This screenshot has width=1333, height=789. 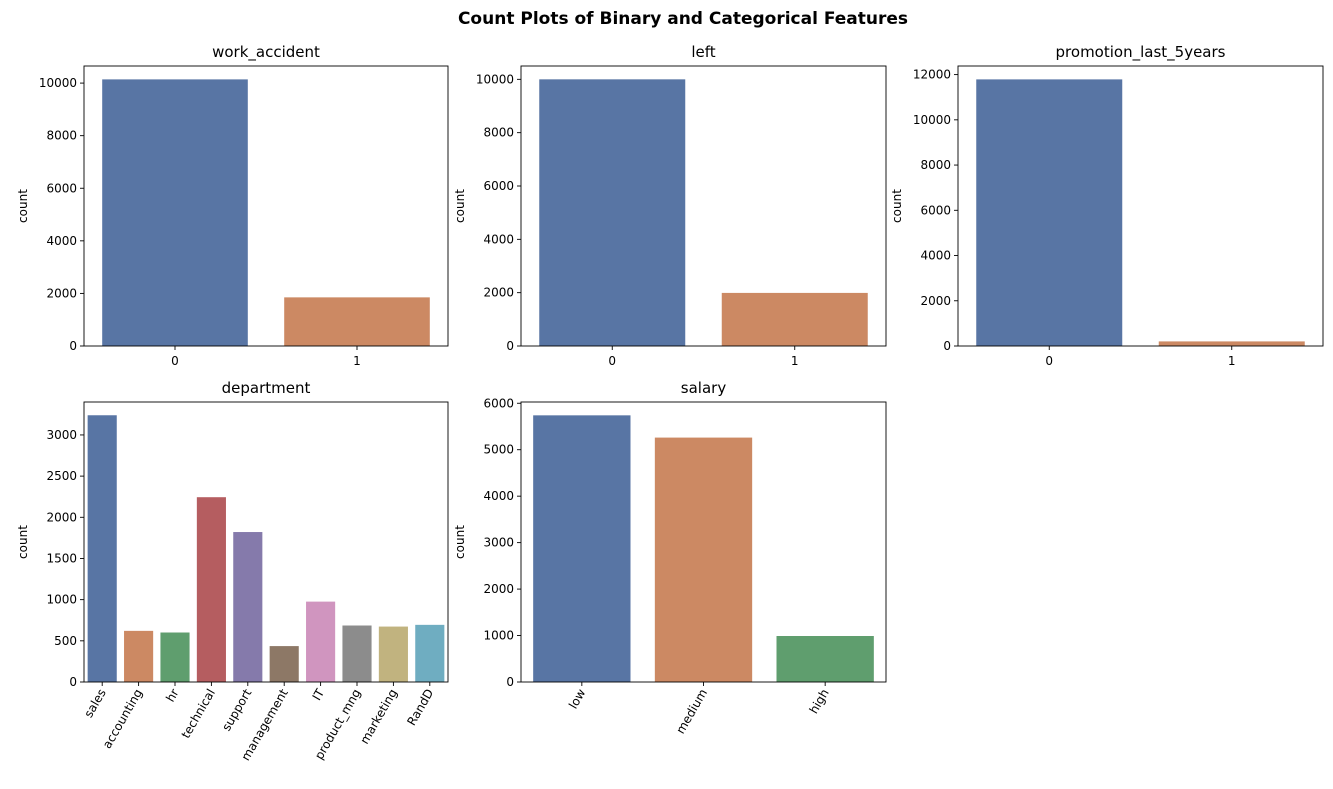 What do you see at coordinates (236, 709) in the screenshot?
I see `chart-3-xtick-label: support` at bounding box center [236, 709].